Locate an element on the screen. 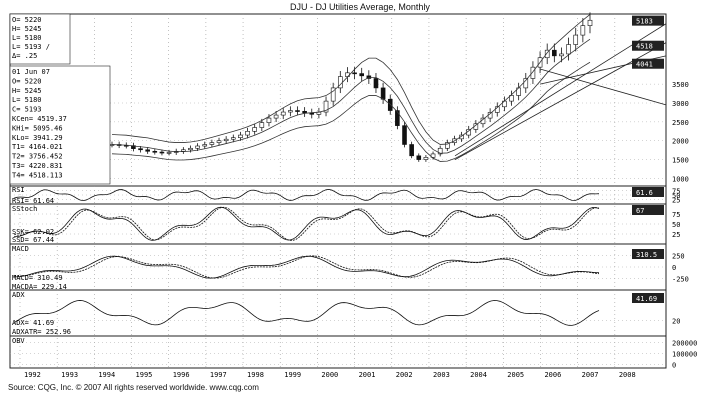 The height and width of the screenshot is (402, 720). adx-axis-label: 20 is located at coordinates (676, 322).